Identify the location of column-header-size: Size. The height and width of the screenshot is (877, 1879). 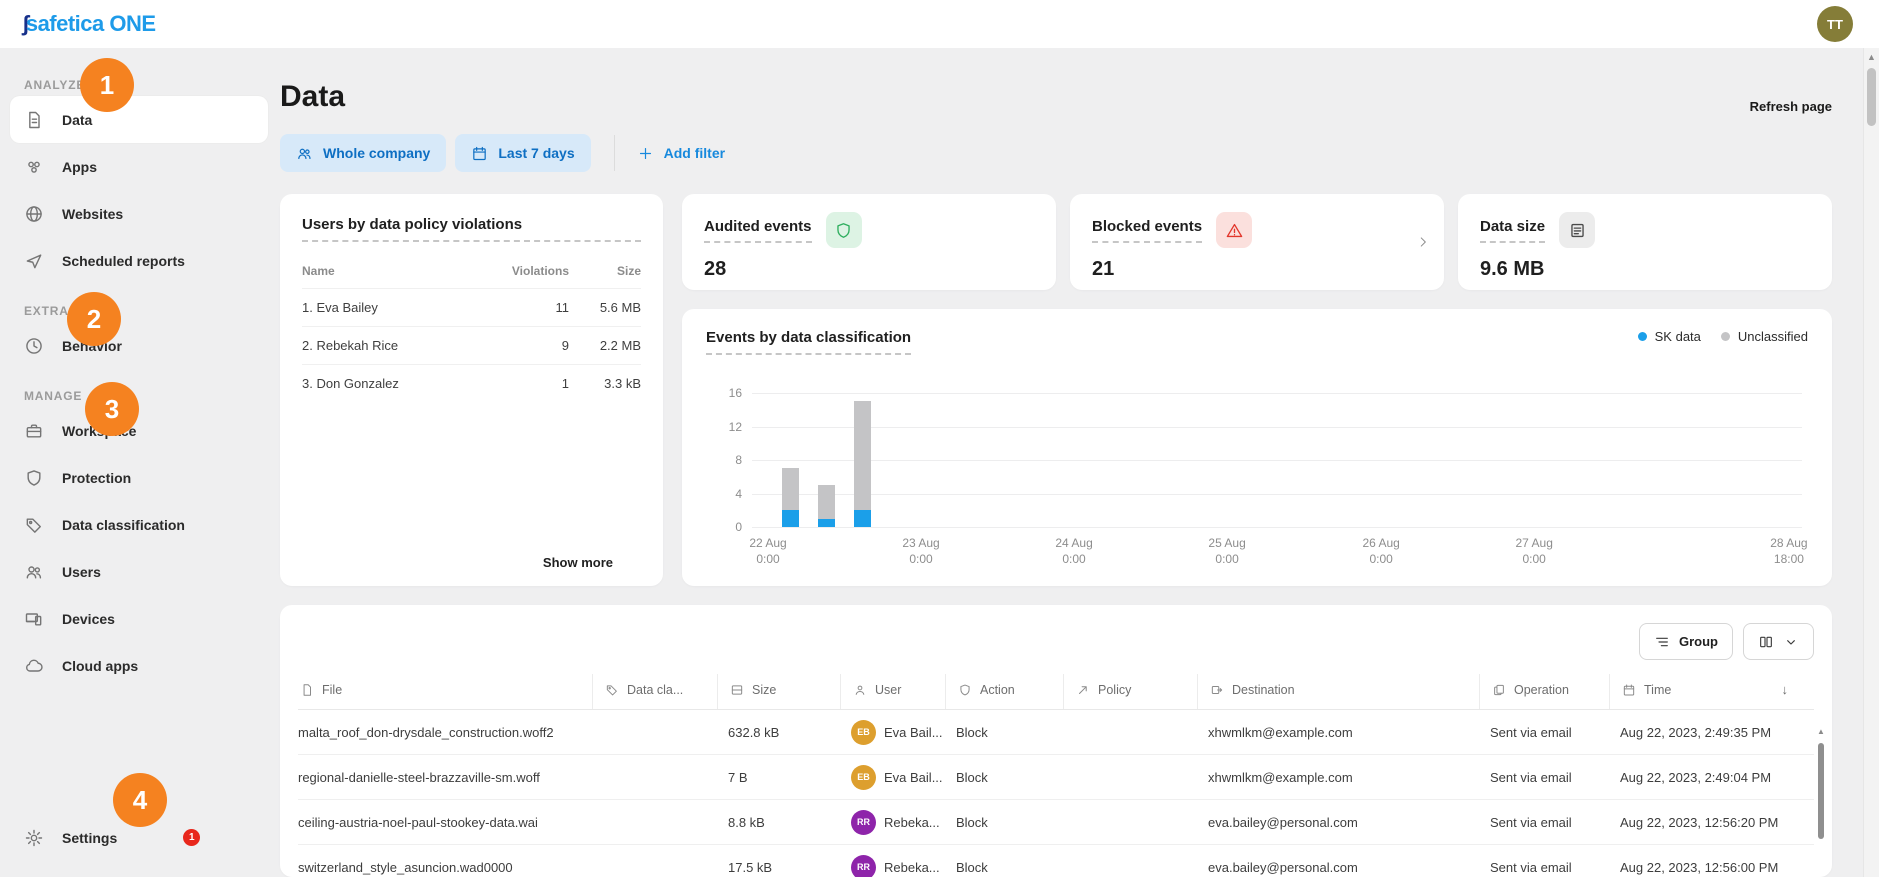
(784, 691).